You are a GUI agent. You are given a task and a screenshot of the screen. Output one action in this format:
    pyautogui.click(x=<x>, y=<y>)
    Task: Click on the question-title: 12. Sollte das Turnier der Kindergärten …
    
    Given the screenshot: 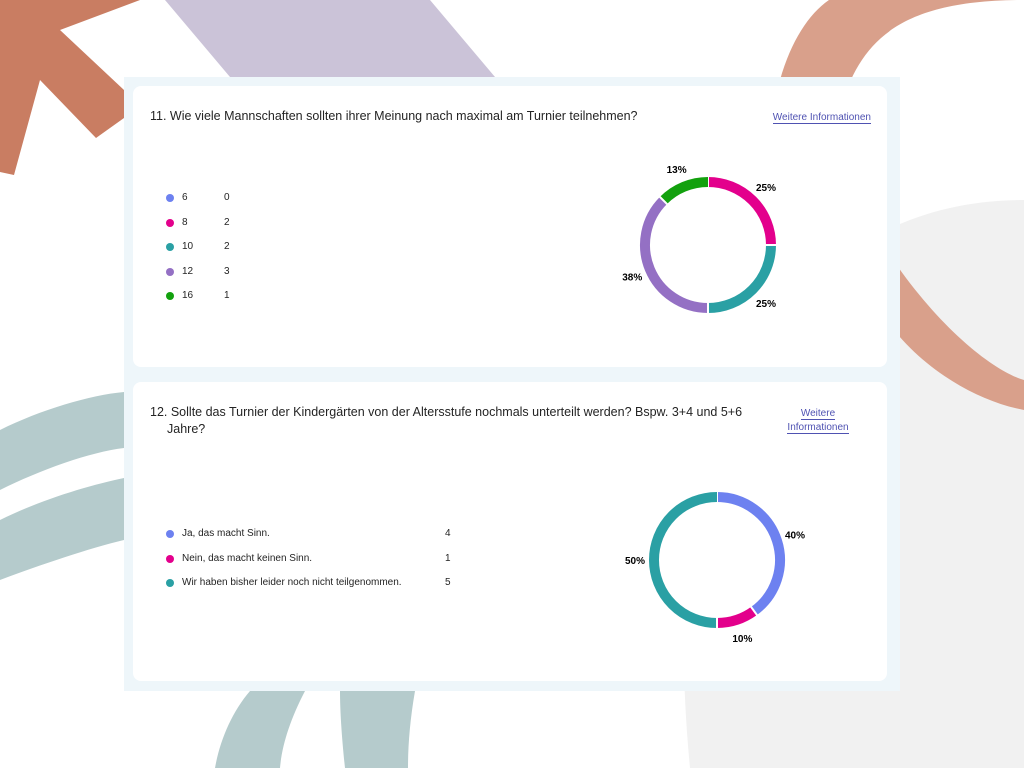 What is the action you would take?
    pyautogui.click(x=446, y=420)
    